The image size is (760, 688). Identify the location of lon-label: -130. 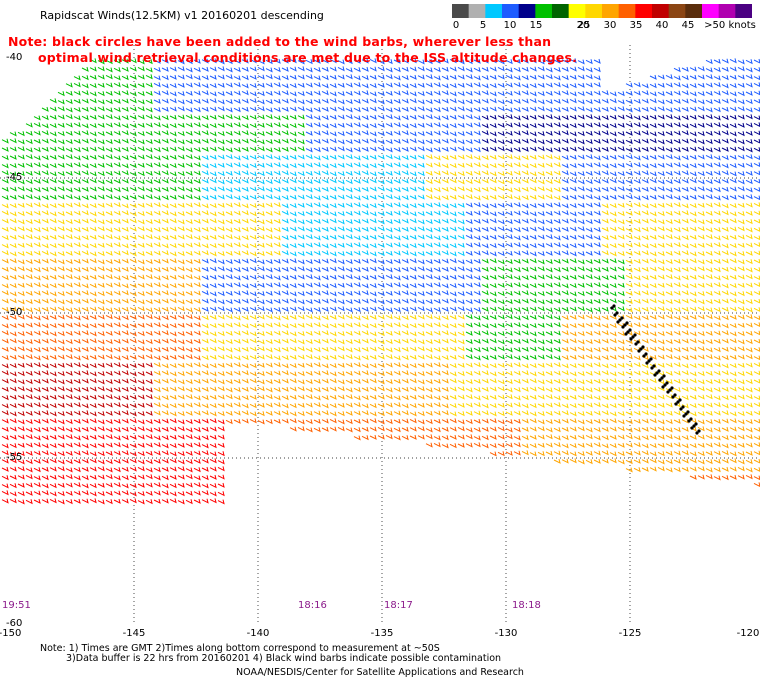
(506, 633).